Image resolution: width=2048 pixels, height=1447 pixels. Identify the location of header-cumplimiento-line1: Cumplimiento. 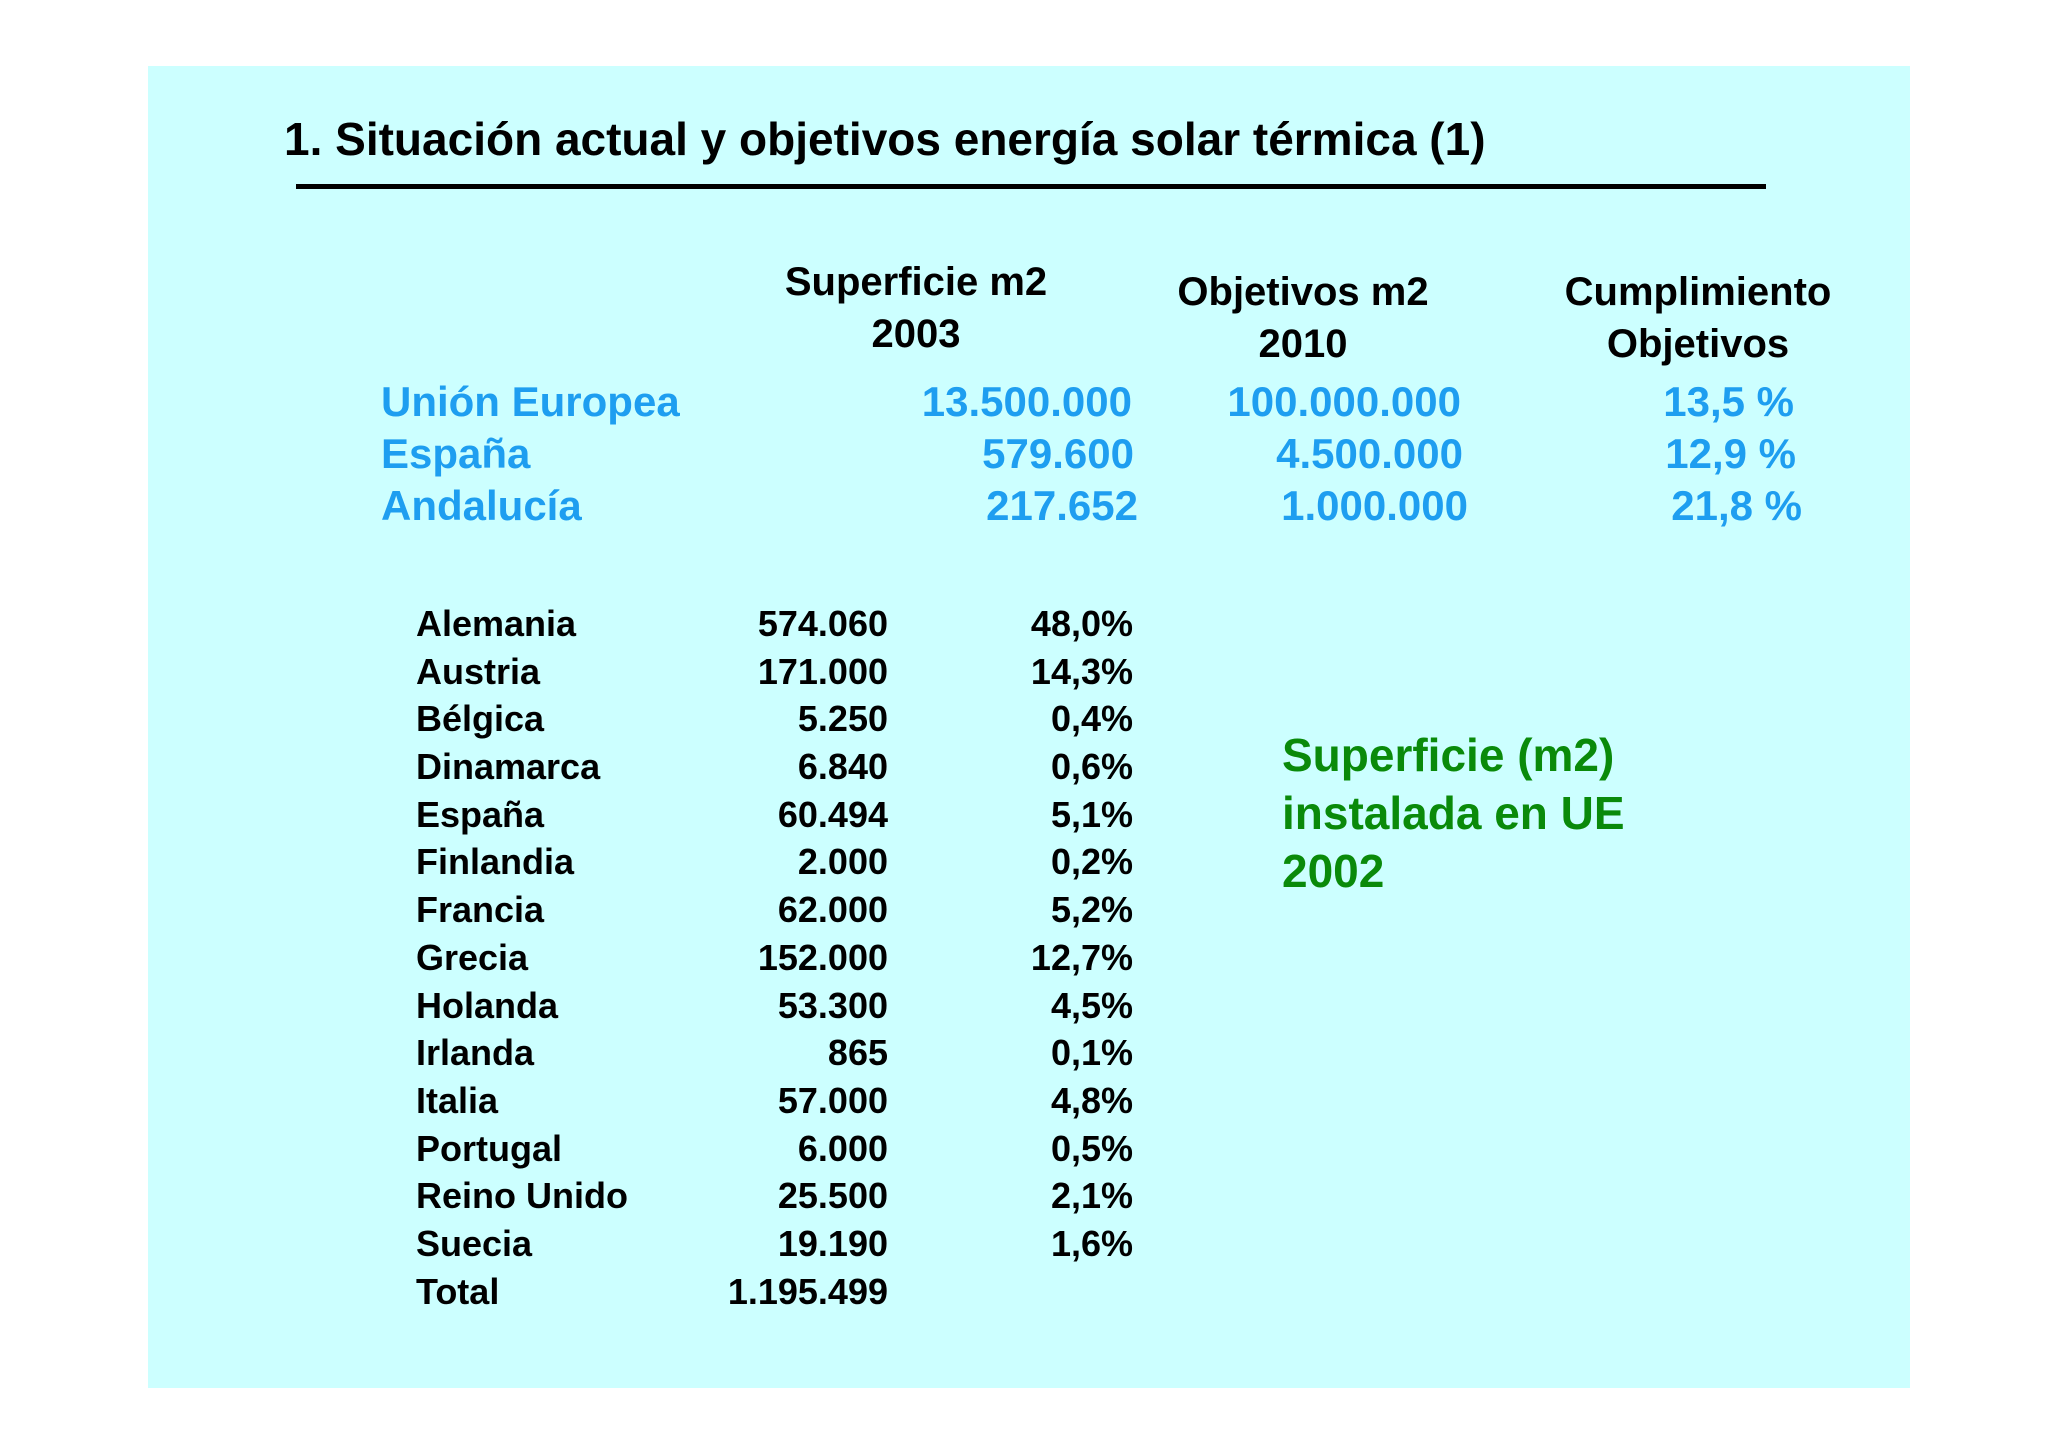
(1698, 292).